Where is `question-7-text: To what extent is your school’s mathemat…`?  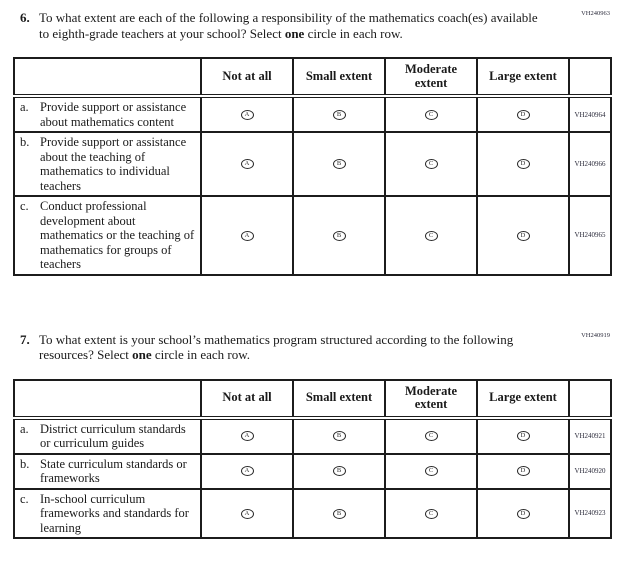
question-7-text: To what extent is your school’s mathemat… is located at coordinates (291, 347).